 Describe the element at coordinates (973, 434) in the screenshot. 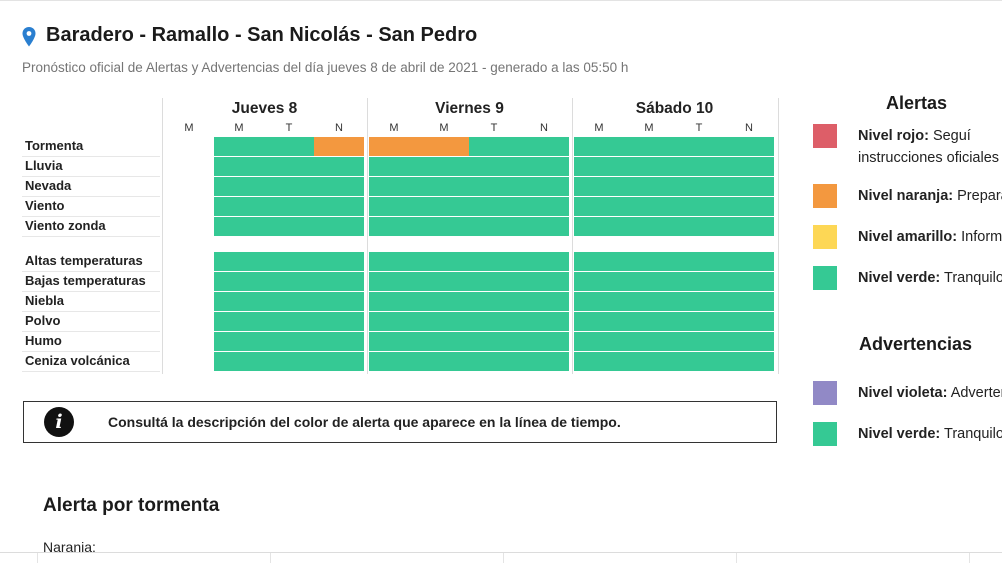

I see `legend-description: Tranquilo` at that location.